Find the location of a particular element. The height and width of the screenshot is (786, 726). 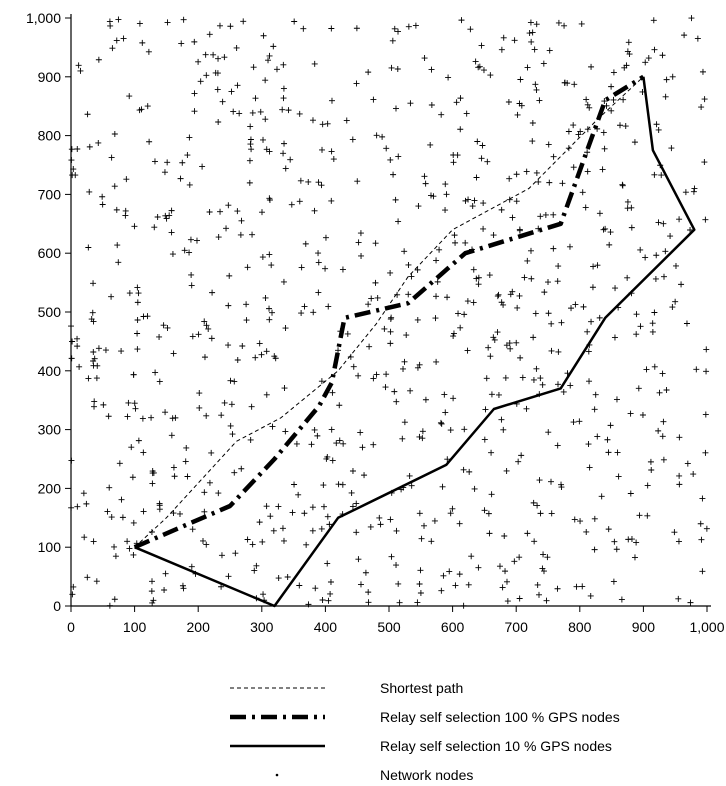

legend-item-shortest-path: Shortest path is located at coordinates (346, 688).